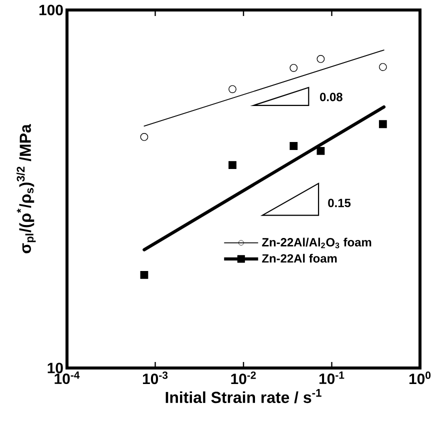 The image size is (440, 437). Describe the element at coordinates (244, 396) in the screenshot. I see `x-axis-title: Initial Strain rate / s$^{-1}$` at that location.